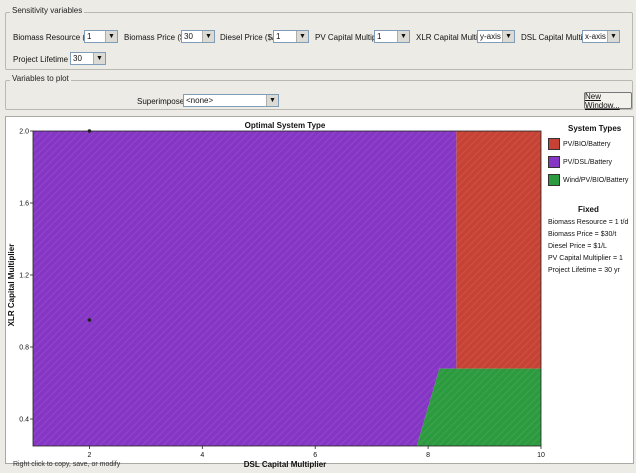 The width and height of the screenshot is (636, 473). What do you see at coordinates (101, 36) in the screenshot?
I see `biomass-resource-select: 1 ▼` at bounding box center [101, 36].